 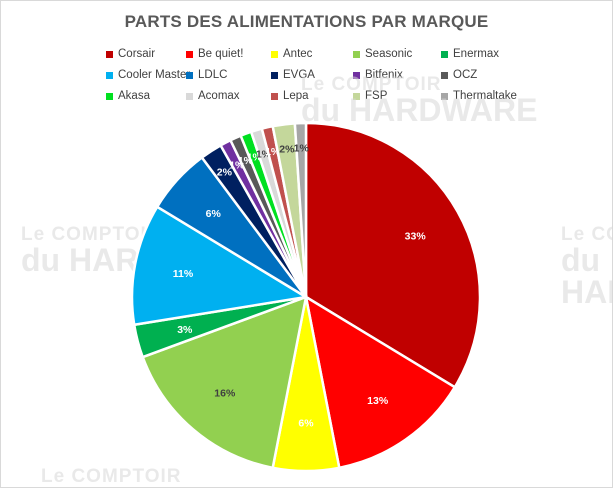 What do you see at coordinates (298, 54) in the screenshot?
I see `legend-label: Antec` at bounding box center [298, 54].